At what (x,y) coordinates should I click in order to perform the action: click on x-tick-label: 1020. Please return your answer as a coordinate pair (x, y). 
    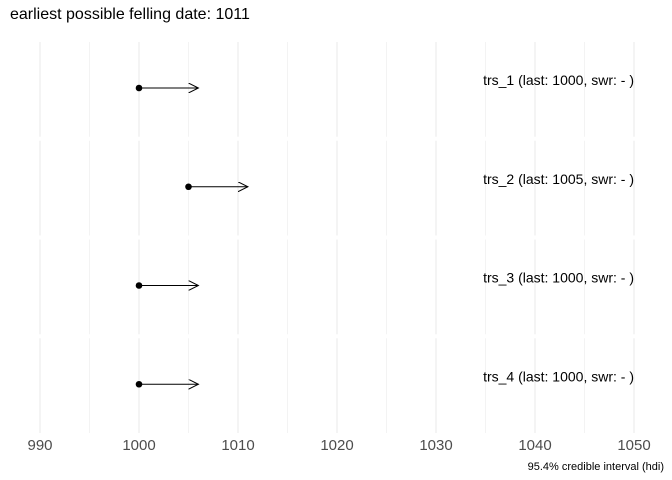
    Looking at the image, I should click on (336, 445).